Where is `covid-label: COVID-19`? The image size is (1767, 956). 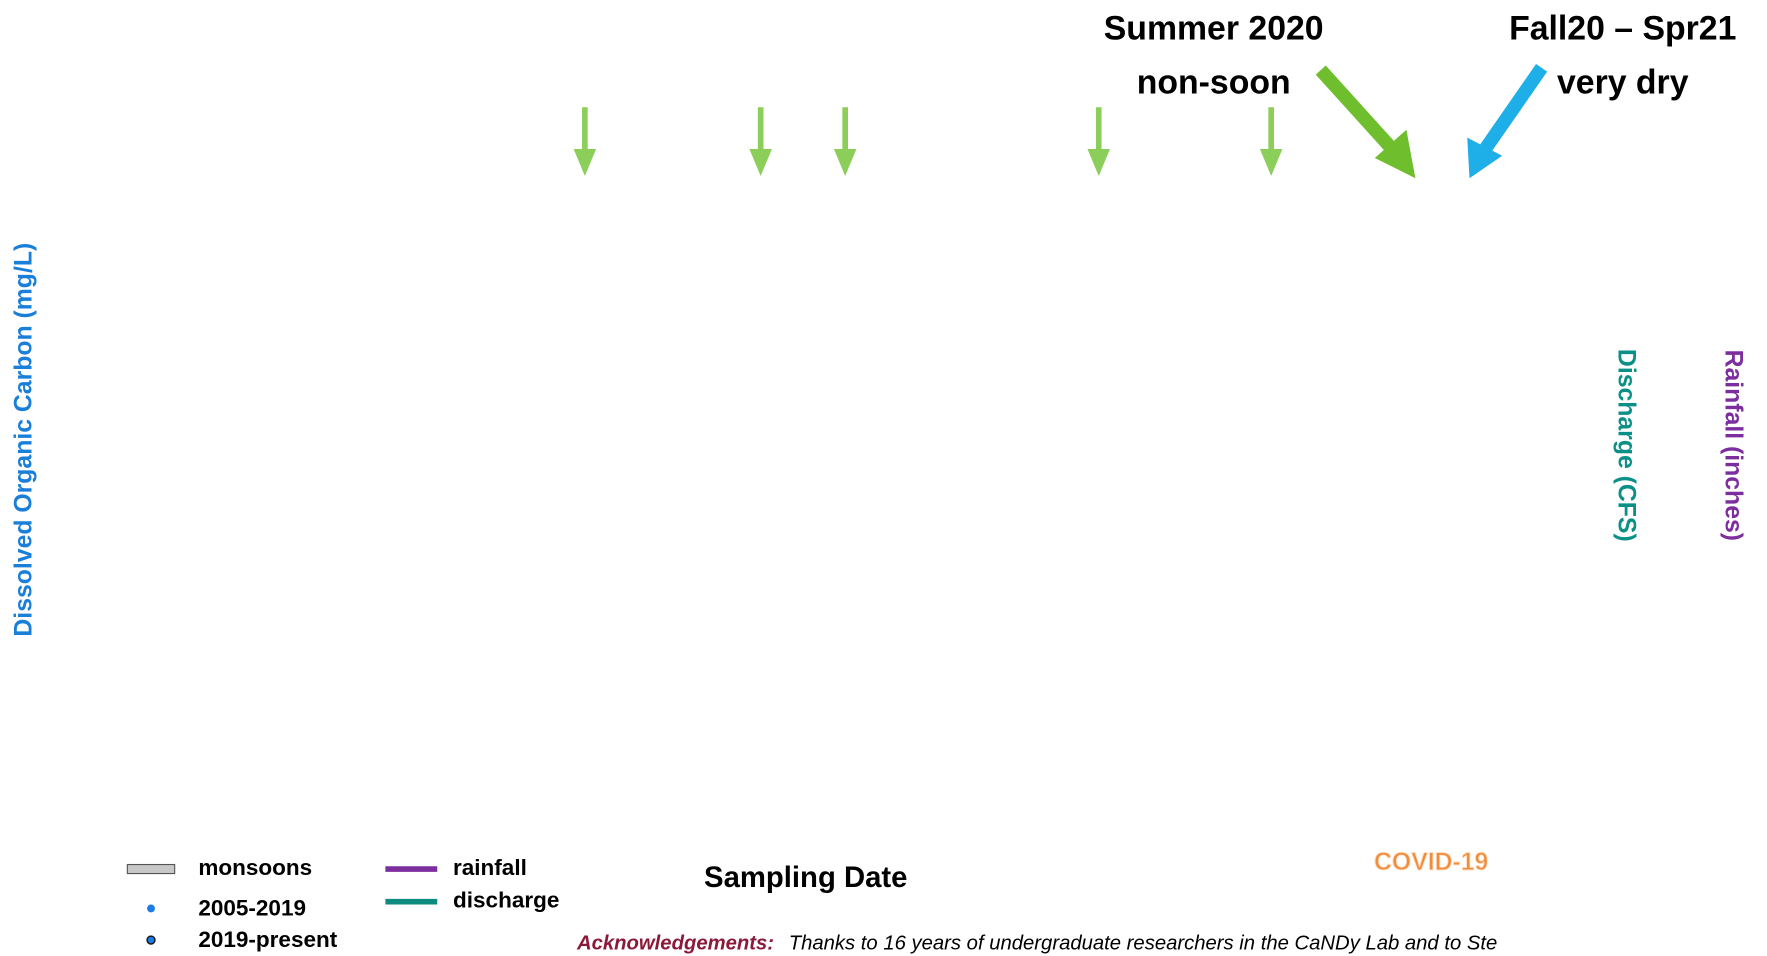
covid-label: COVID-19 is located at coordinates (1431, 862).